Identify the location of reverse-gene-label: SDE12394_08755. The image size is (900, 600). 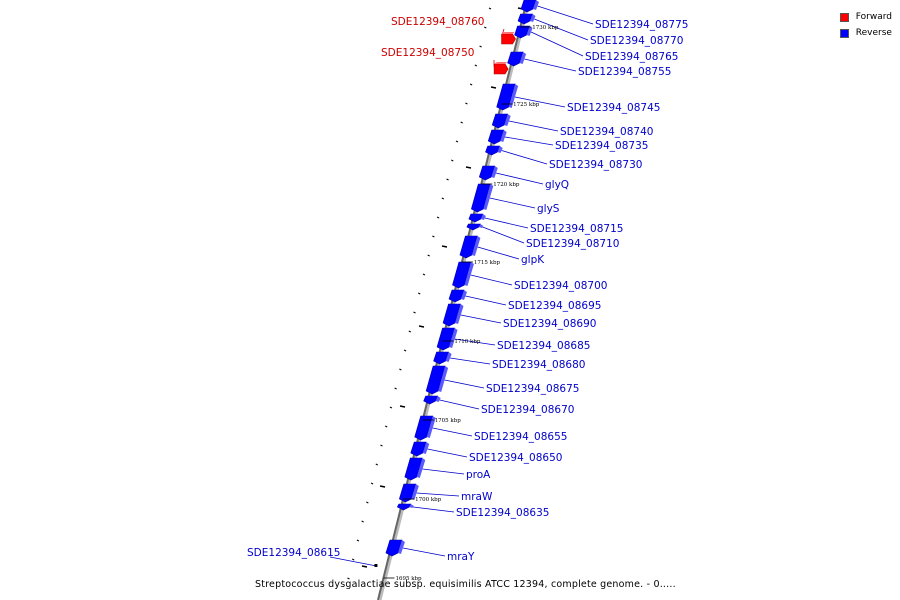
(624, 72).